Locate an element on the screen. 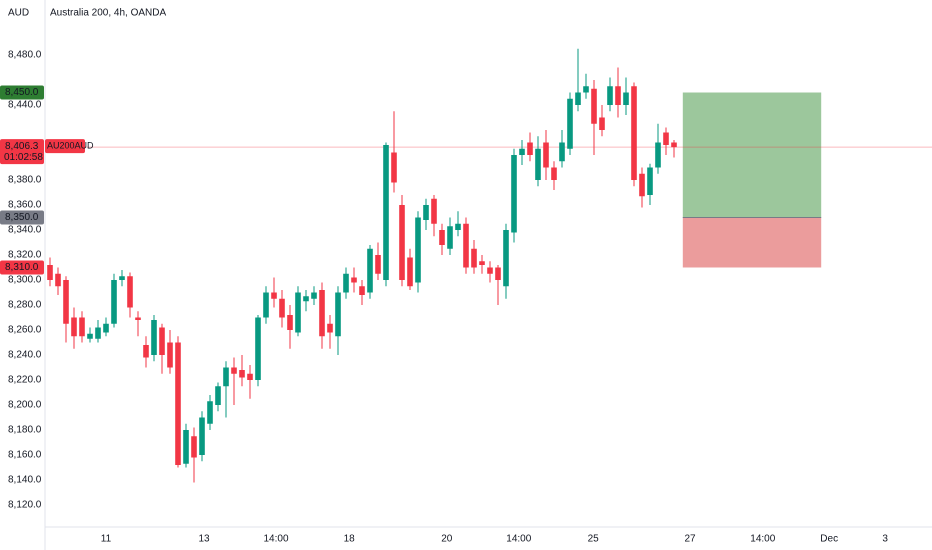 The width and height of the screenshot is (932, 550). price-badge-label: 8,350.0 is located at coordinates (22, 217).